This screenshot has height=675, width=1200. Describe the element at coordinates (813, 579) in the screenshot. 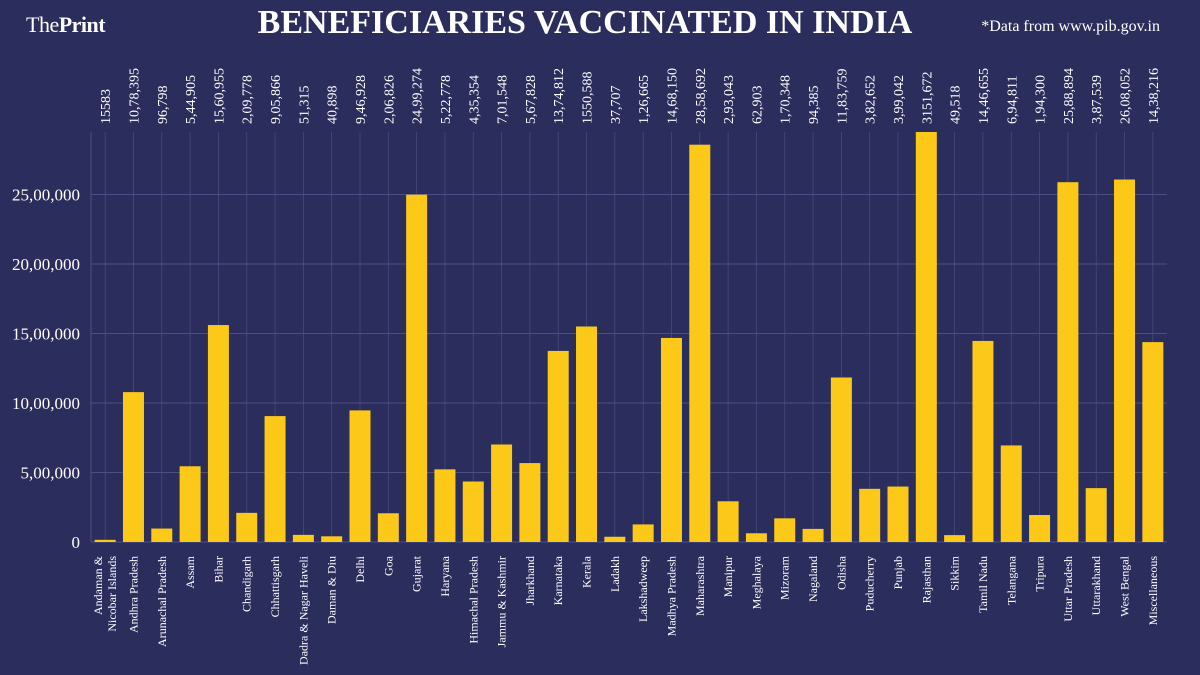

I see `category-label: Nagaland` at that location.